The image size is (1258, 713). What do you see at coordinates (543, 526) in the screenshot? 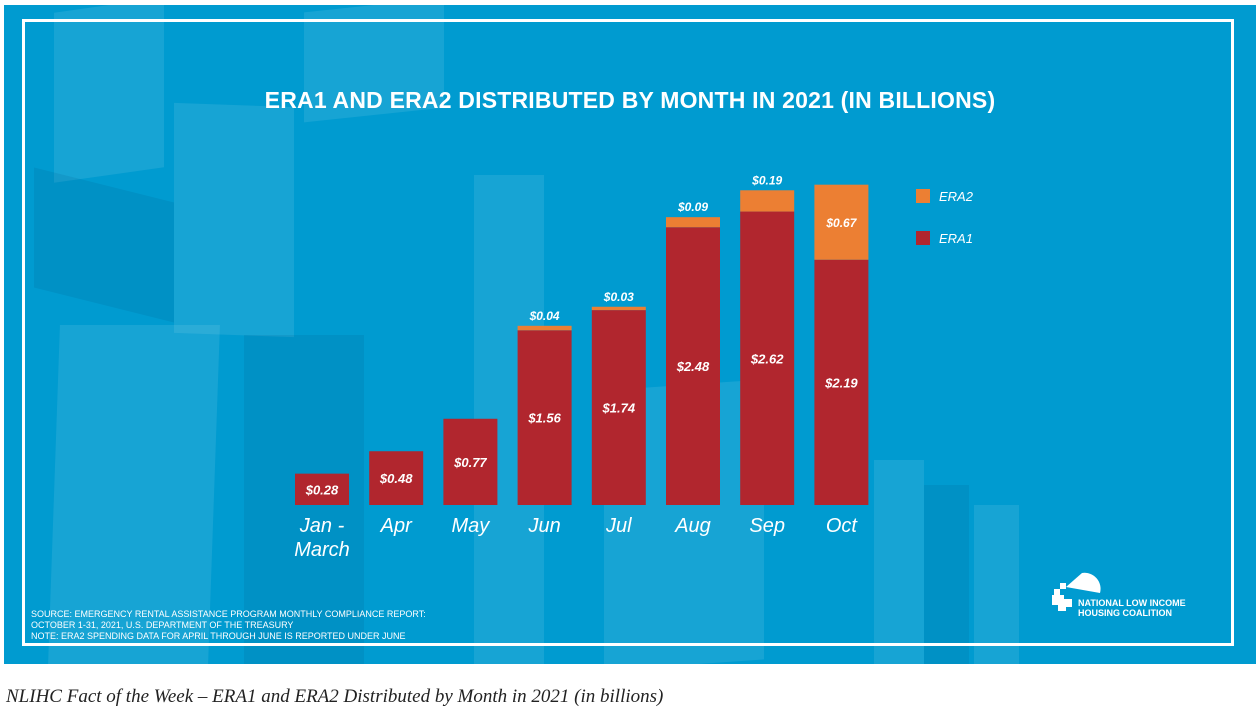
I see `x-tick-label: Jun` at bounding box center [543, 526].